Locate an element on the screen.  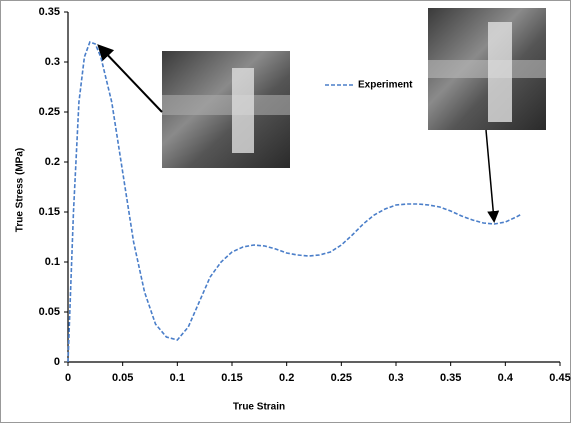
y-axis-title: True Stress (MPa) is located at coordinates (20, 190).